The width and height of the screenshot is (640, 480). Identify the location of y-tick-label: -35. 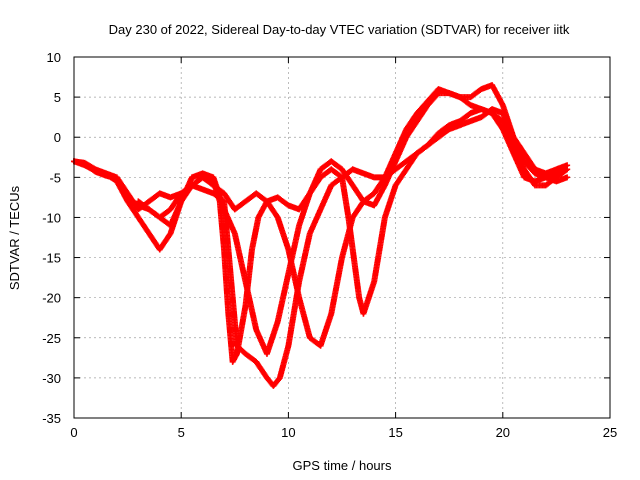
(51, 418).